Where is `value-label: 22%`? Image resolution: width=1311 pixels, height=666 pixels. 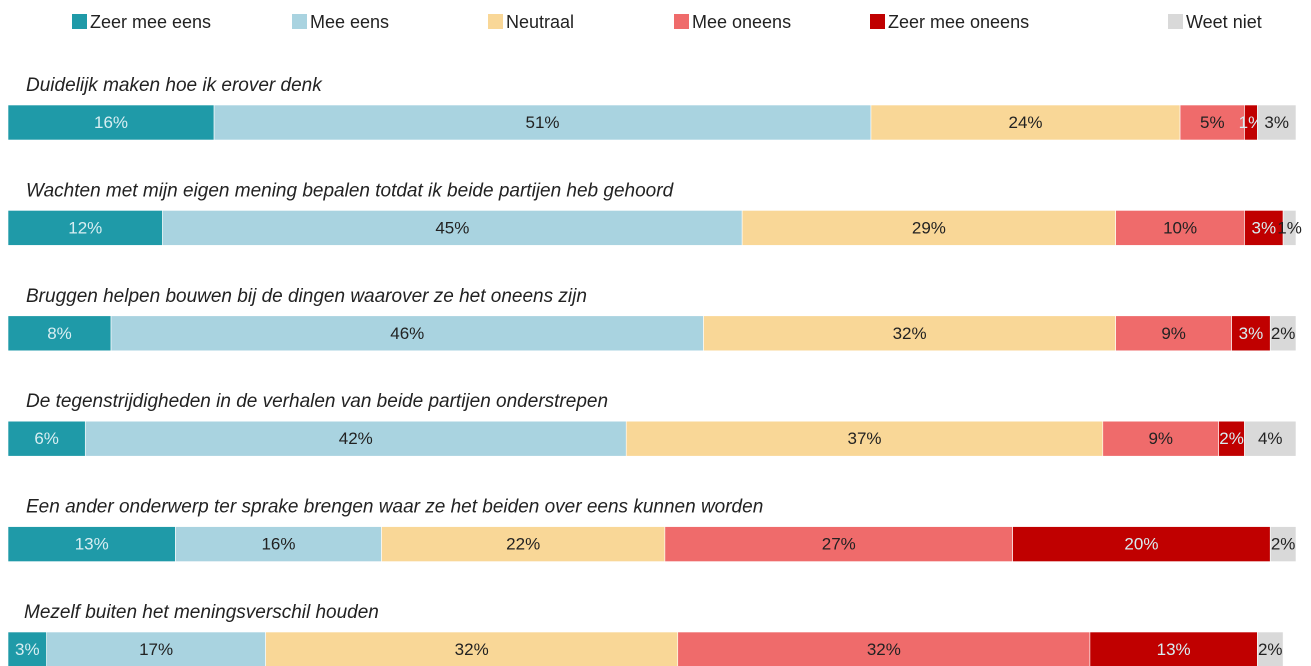
value-label: 22% is located at coordinates (523, 544).